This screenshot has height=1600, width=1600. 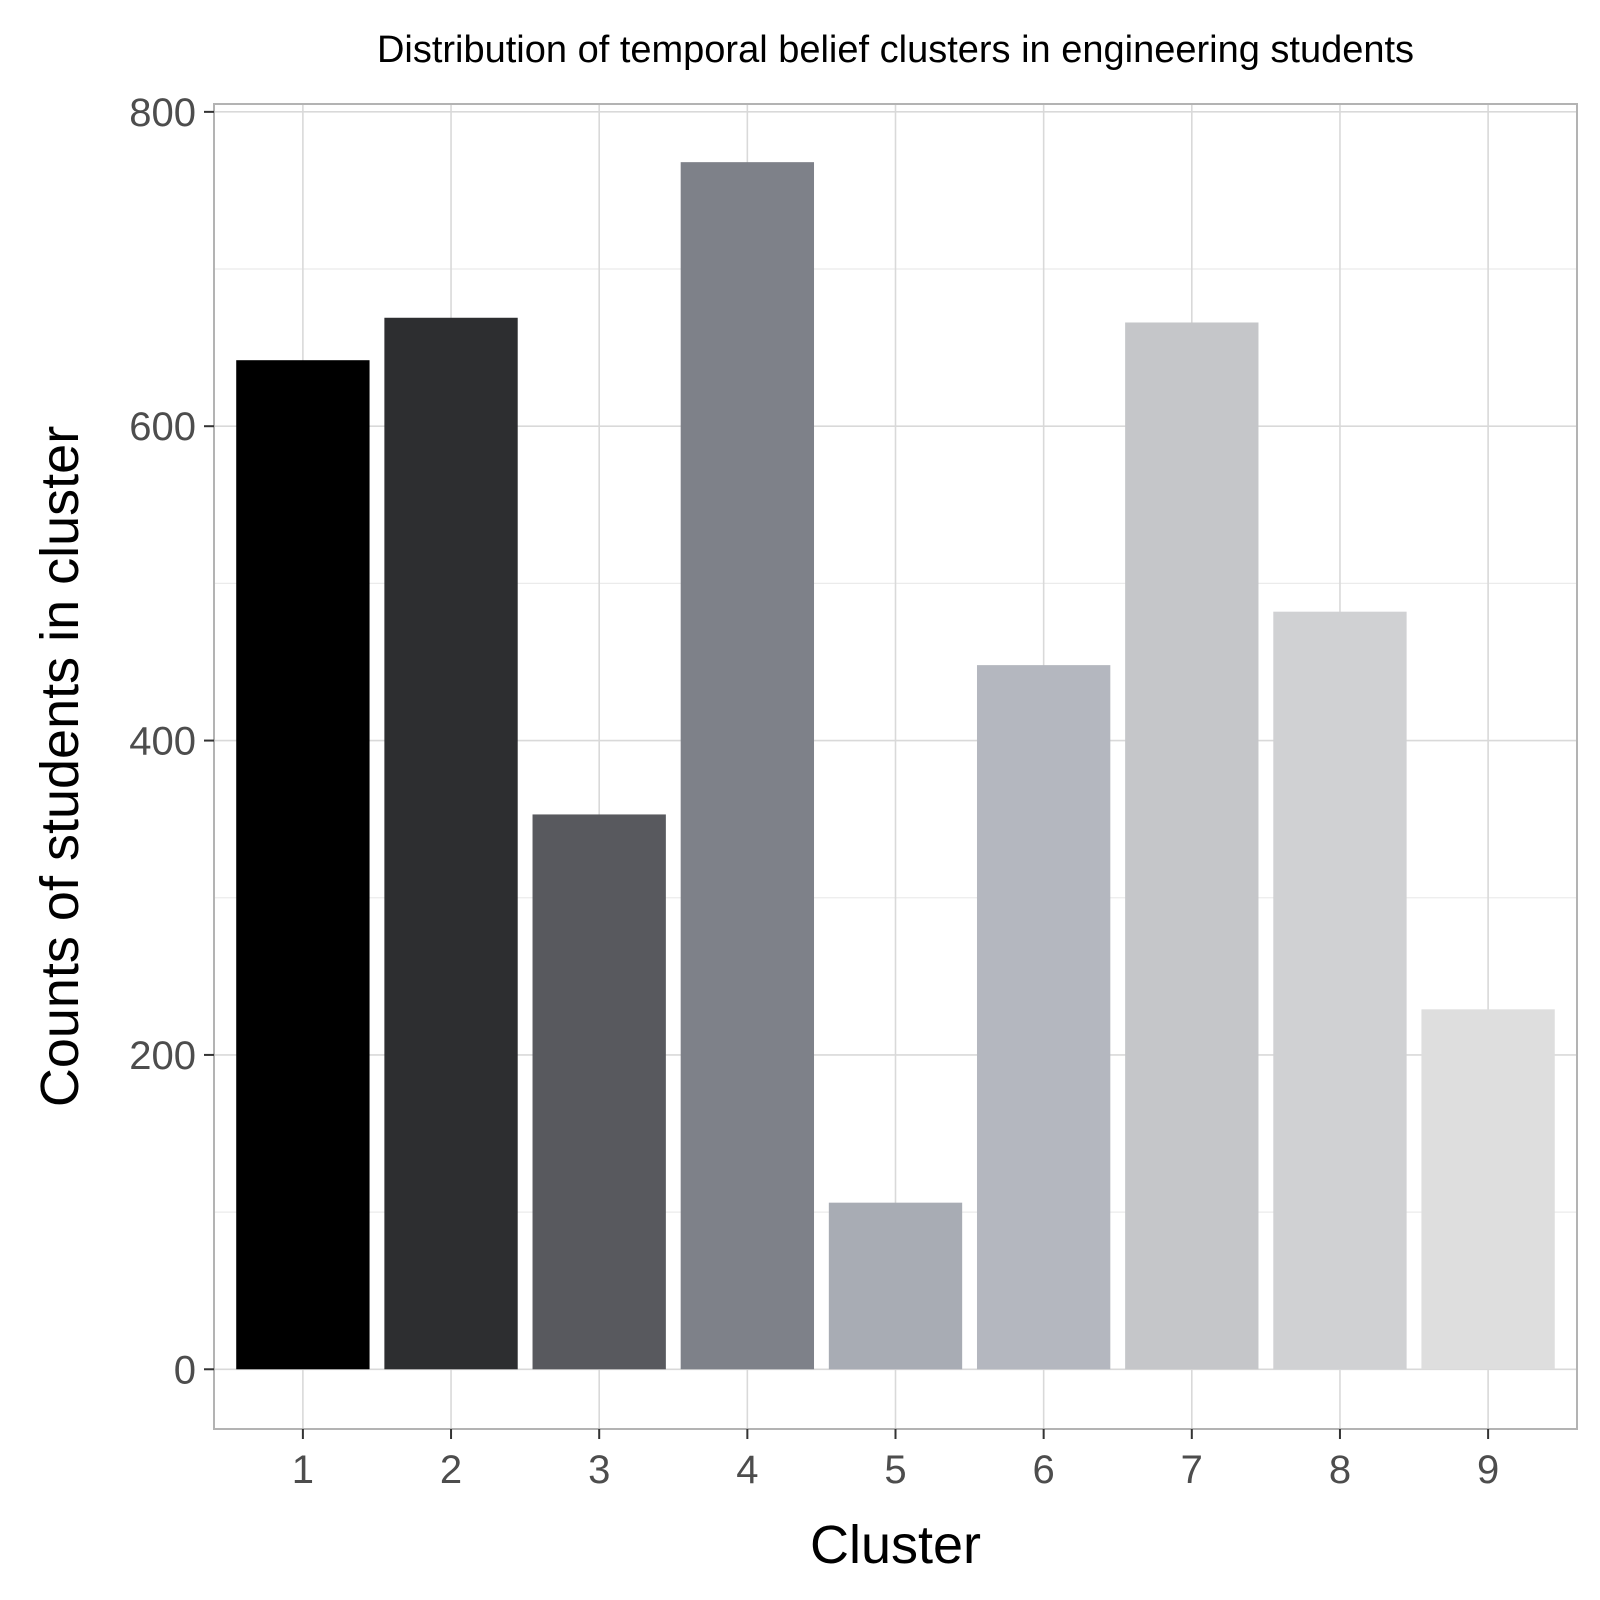 I want to click on y-tick-label: 600, so click(x=162, y=427).